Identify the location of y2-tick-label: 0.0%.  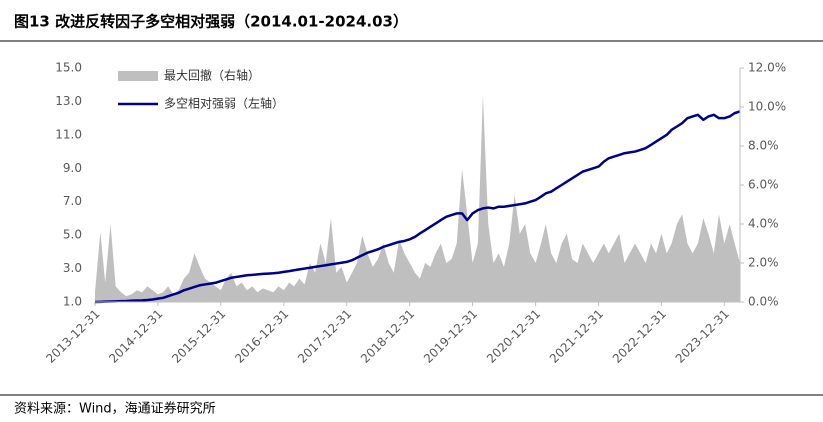
(763, 302).